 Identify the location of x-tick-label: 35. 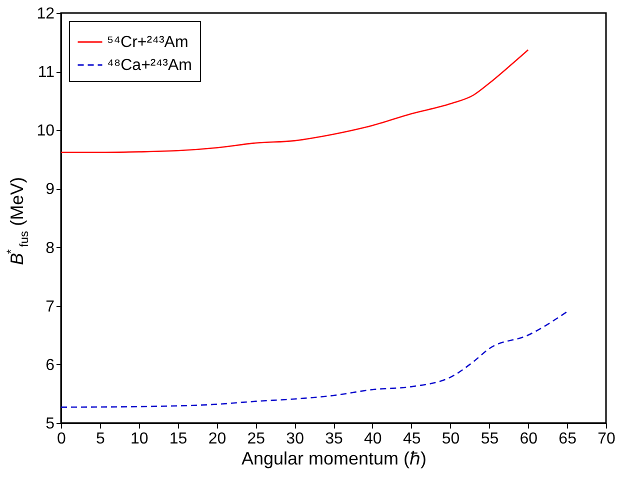
(334, 439).